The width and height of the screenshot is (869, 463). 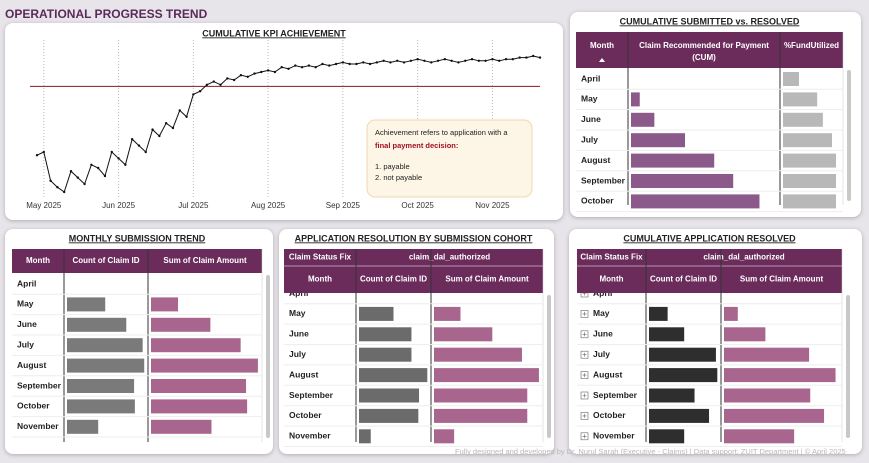 I want to click on x-tick-label: Jun 2025, so click(x=118, y=205).